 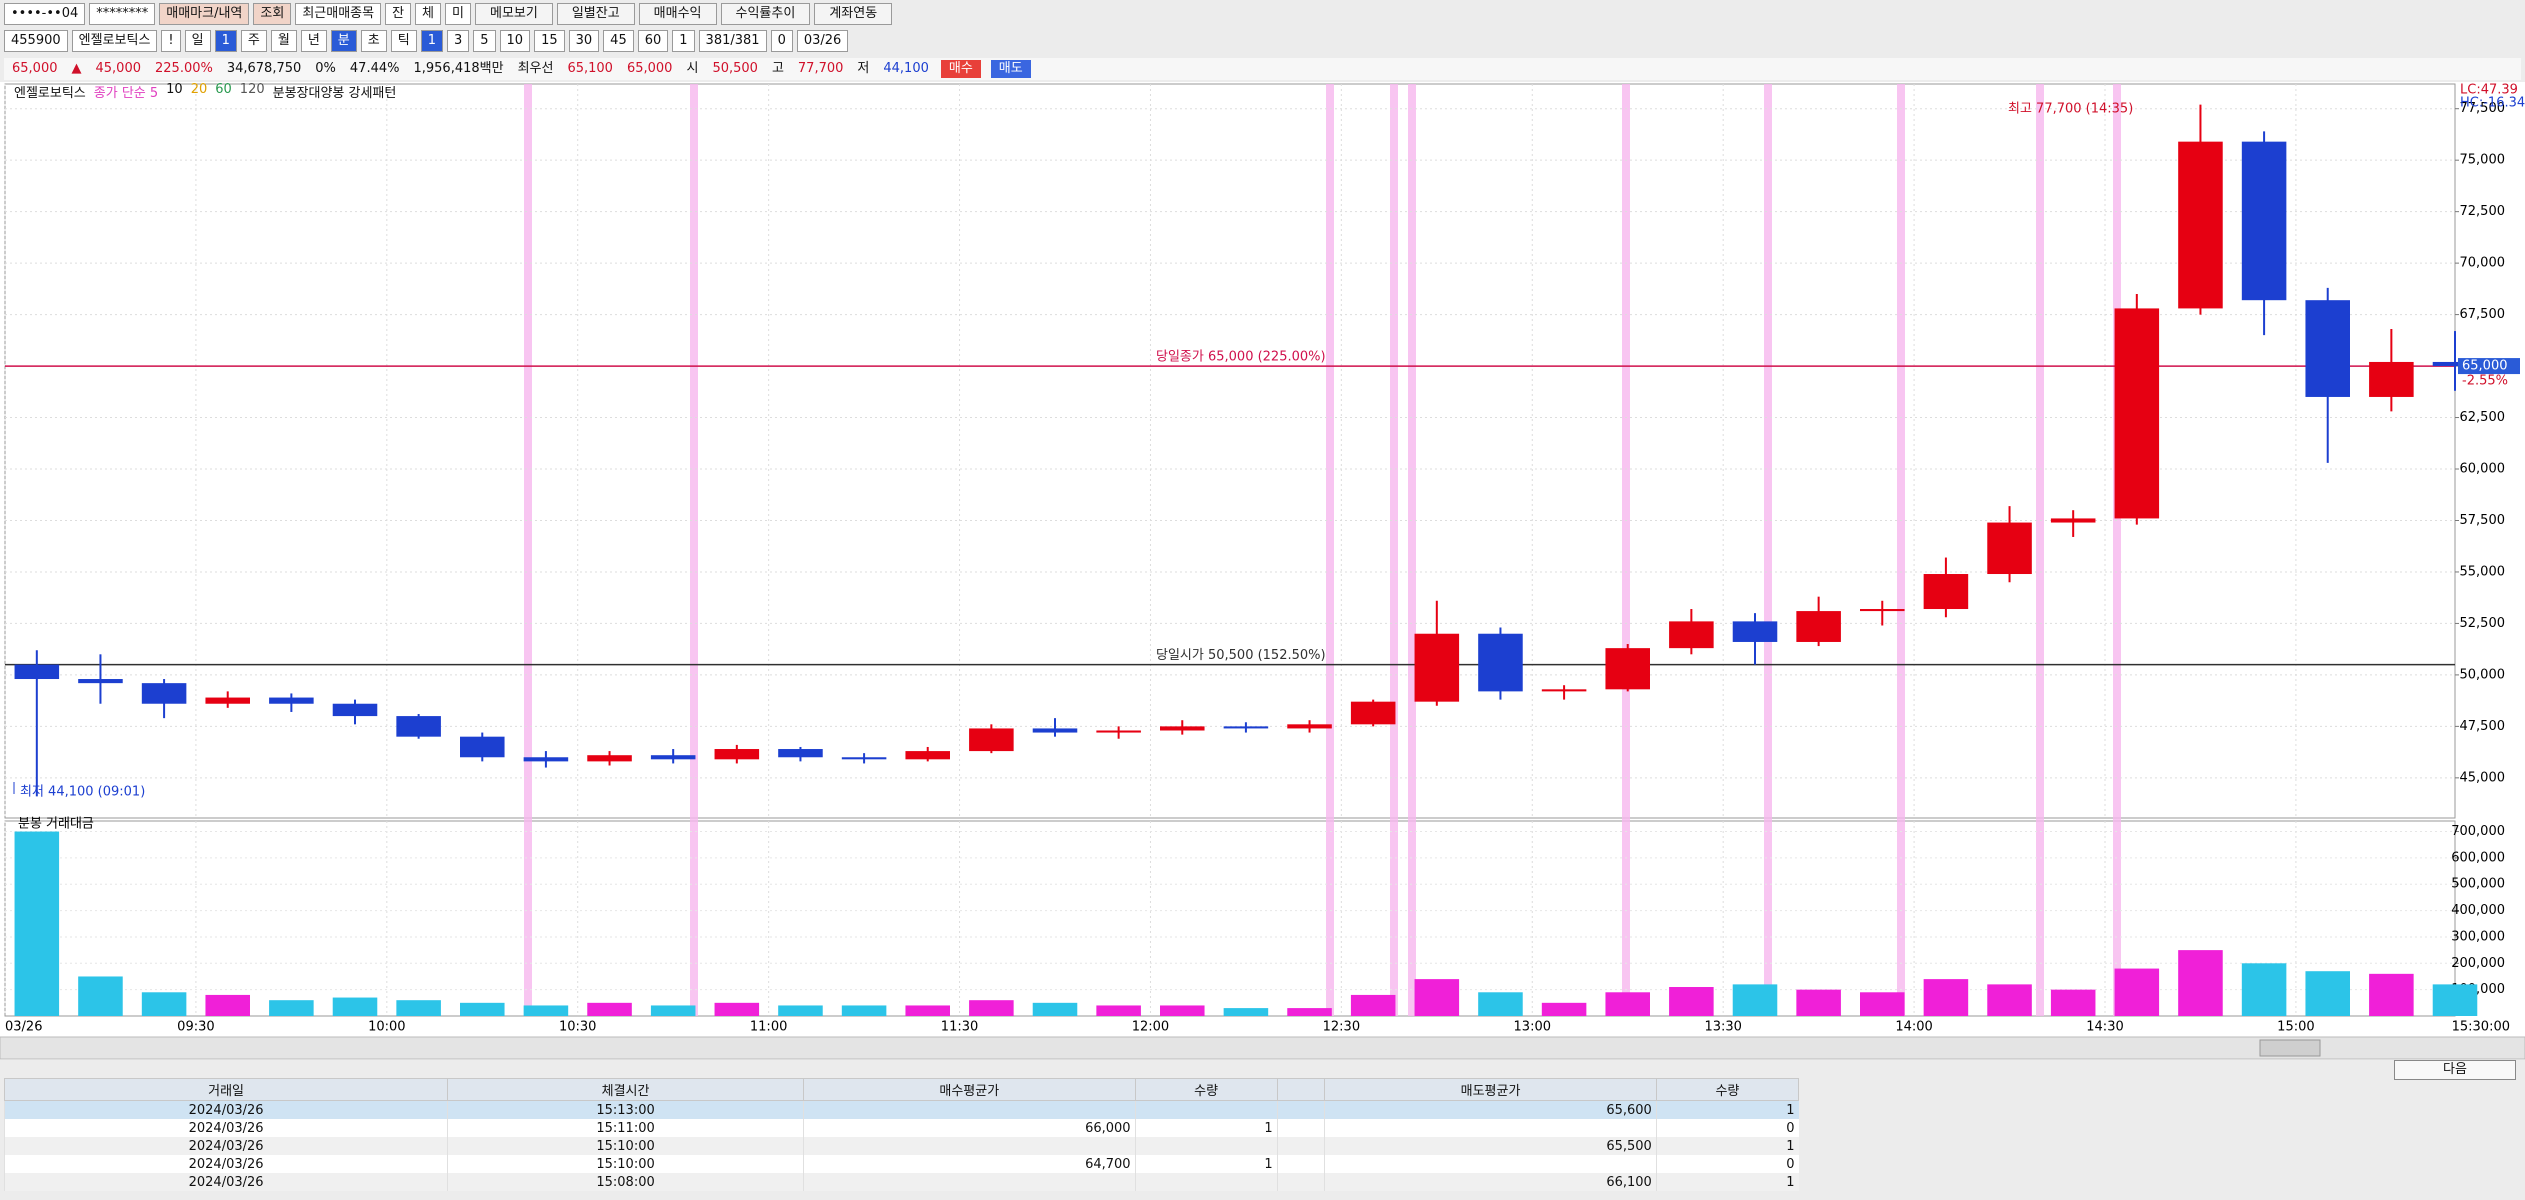 I want to click on toolbar-button: 잔, so click(x=398, y=14).